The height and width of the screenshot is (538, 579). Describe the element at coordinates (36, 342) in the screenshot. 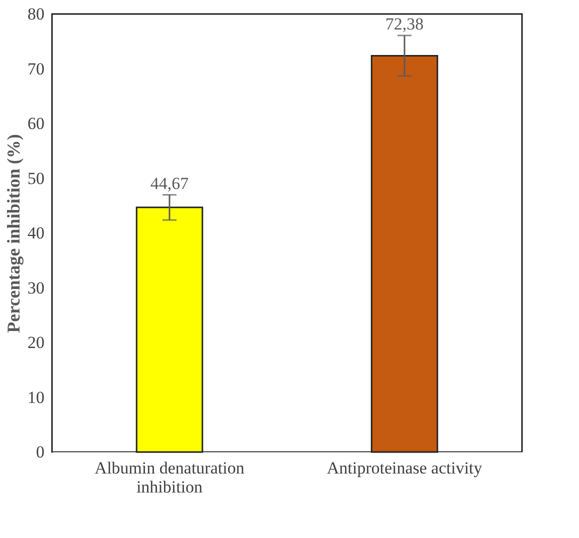

I see `y-tick-label: 20` at that location.